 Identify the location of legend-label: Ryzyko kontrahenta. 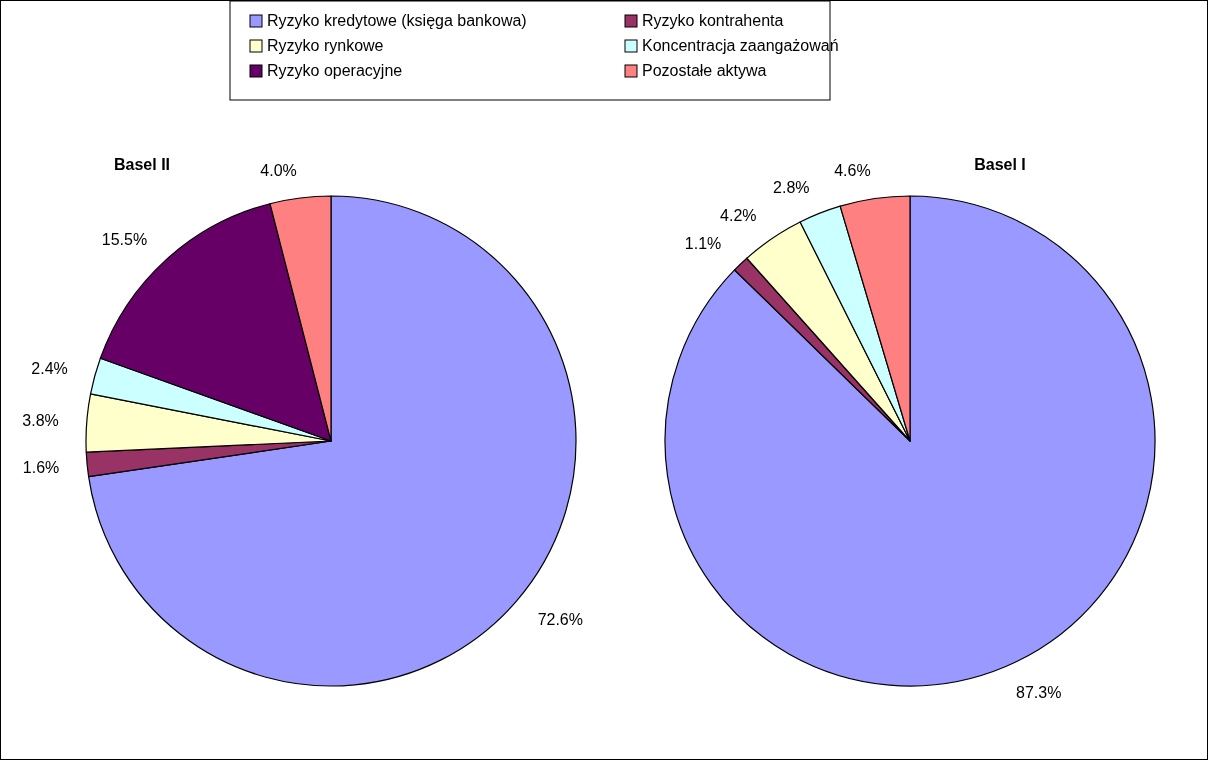
(713, 20).